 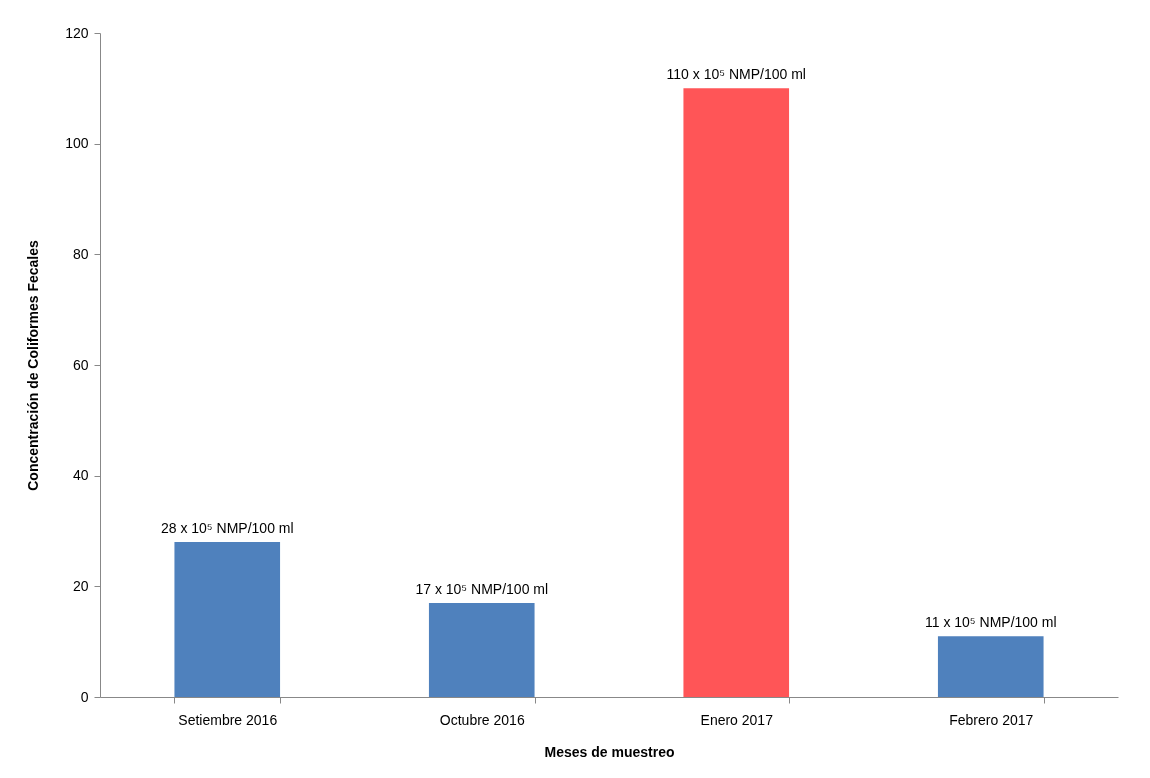 What do you see at coordinates (77, 143) in the screenshot?
I see `y-tick-label: 100` at bounding box center [77, 143].